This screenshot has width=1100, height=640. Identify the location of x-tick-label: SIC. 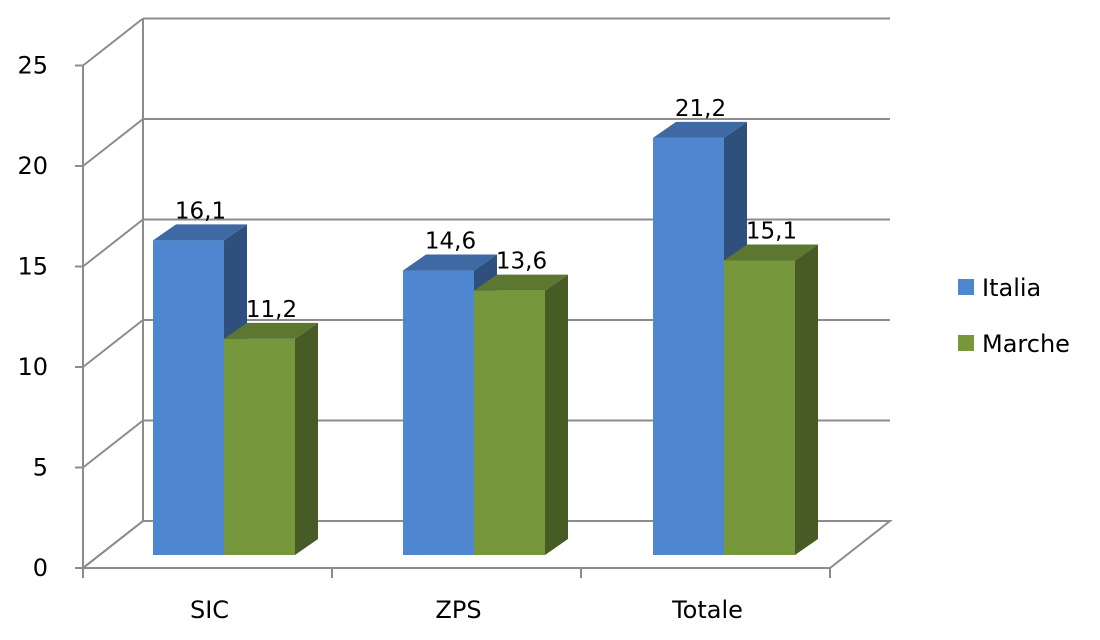
(209, 610).